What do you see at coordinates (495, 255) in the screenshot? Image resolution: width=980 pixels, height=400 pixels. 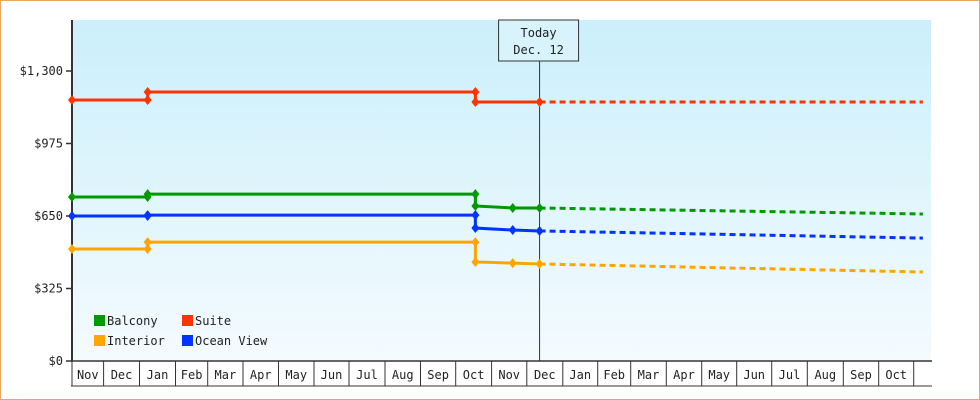 I see `series-interior` at bounding box center [495, 255].